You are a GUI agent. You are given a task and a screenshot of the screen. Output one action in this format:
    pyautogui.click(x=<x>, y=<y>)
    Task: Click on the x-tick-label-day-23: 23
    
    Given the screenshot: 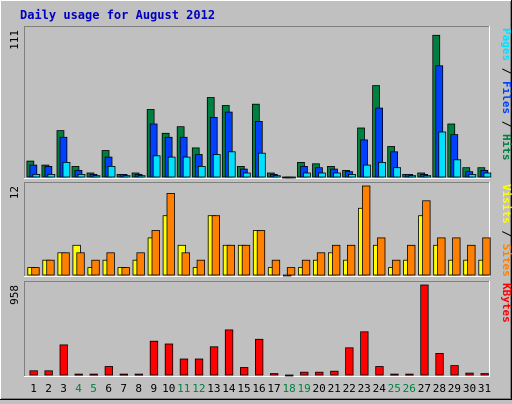 What is the action you would take?
    pyautogui.click(x=364, y=388)
    